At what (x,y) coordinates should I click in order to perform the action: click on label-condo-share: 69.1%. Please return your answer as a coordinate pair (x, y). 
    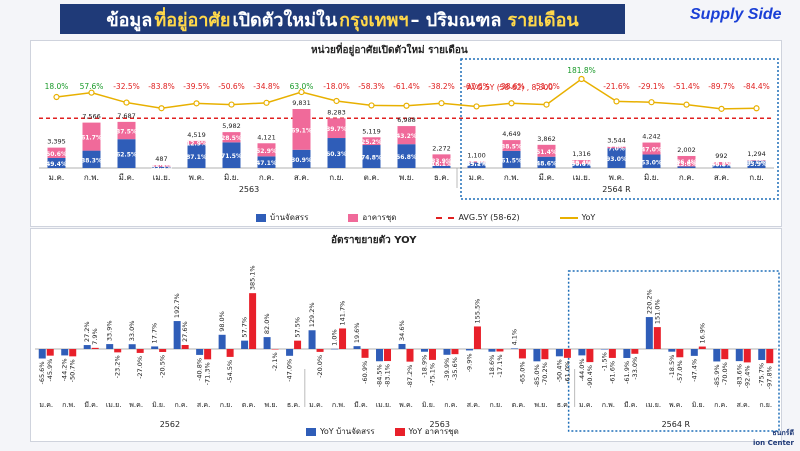
    Looking at the image, I should click on (301, 130).